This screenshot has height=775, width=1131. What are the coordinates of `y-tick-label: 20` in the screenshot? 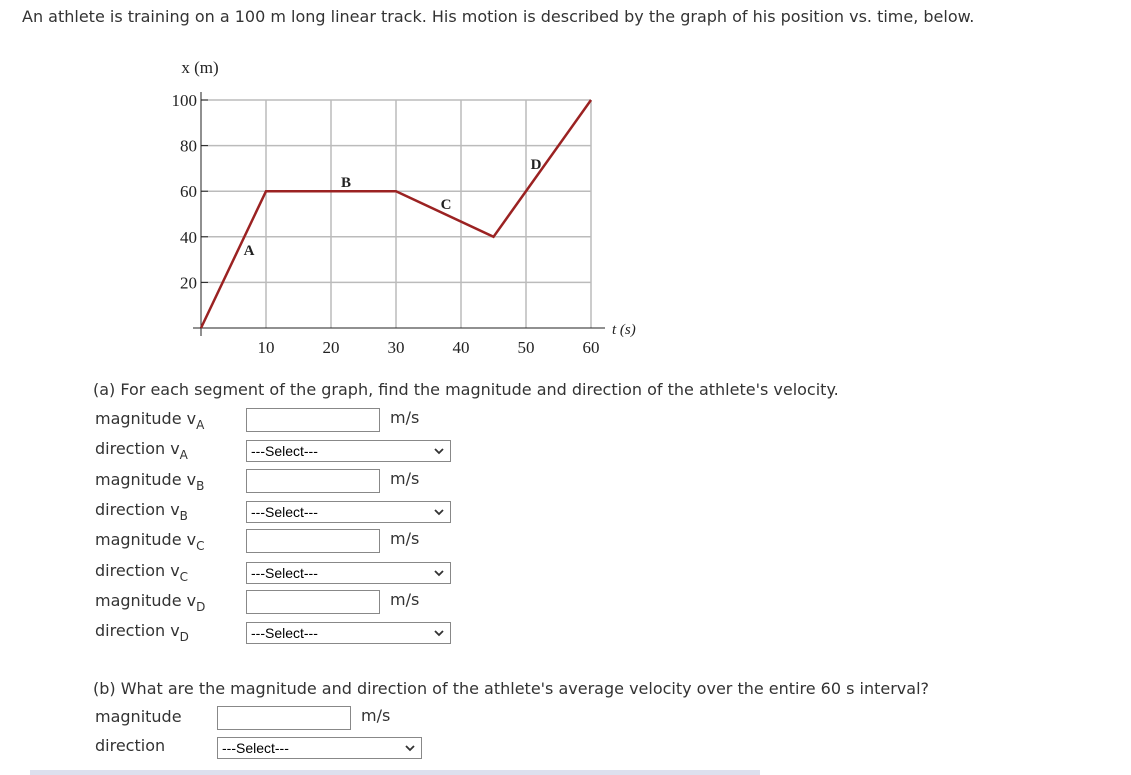 It's located at (188, 282).